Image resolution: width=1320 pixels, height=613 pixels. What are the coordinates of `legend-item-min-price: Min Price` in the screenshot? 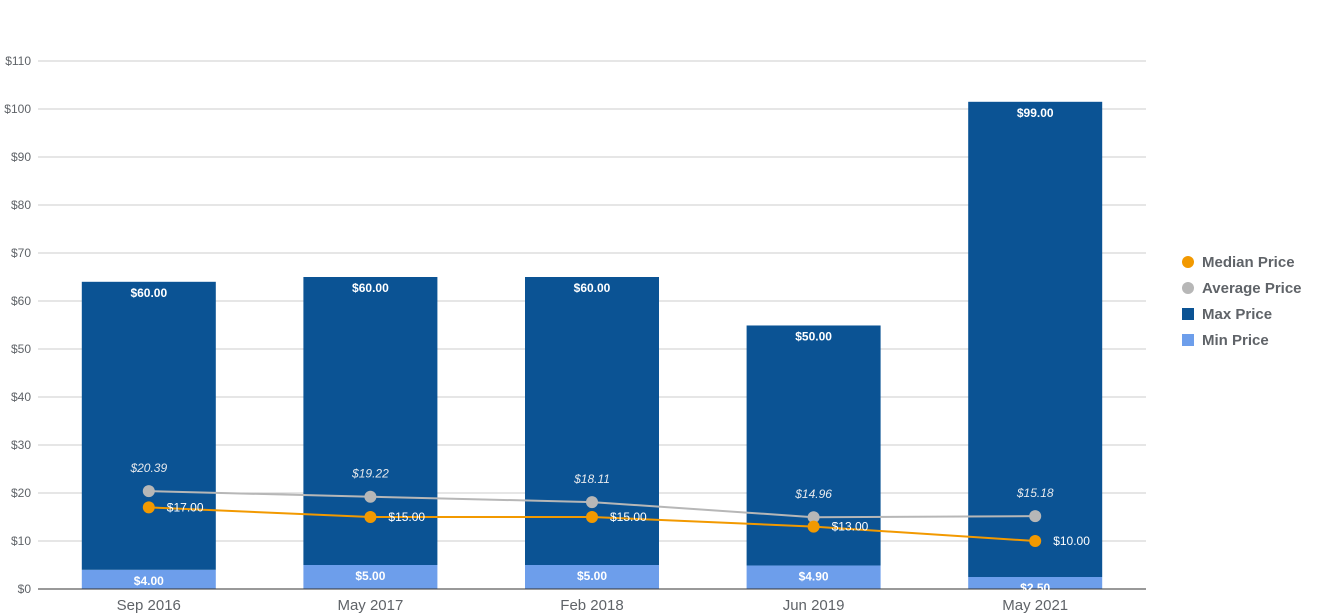 It's located at (1225, 340).